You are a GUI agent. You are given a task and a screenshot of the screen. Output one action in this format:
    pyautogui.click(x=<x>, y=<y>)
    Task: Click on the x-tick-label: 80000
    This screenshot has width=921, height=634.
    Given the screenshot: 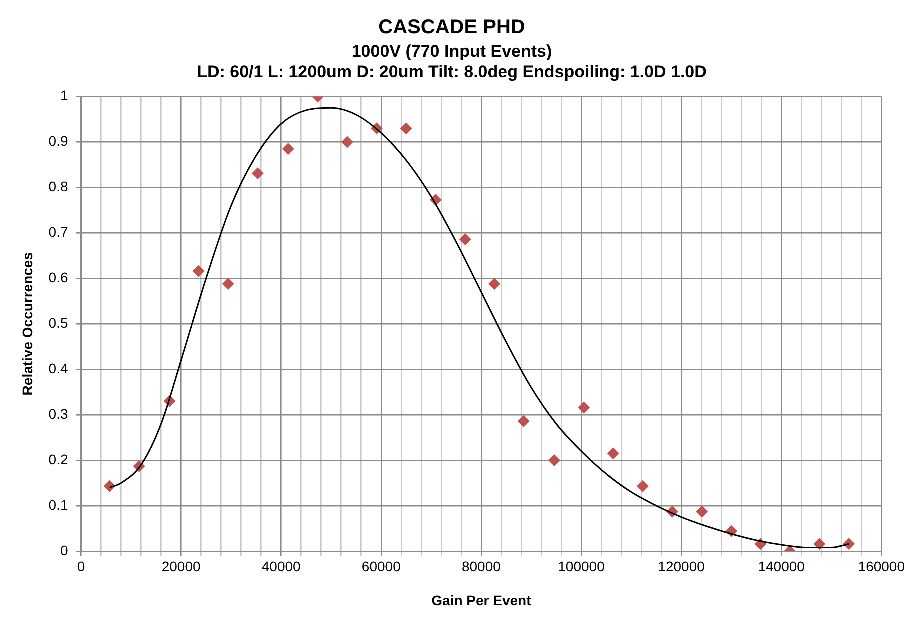 What is the action you would take?
    pyautogui.click(x=482, y=566)
    